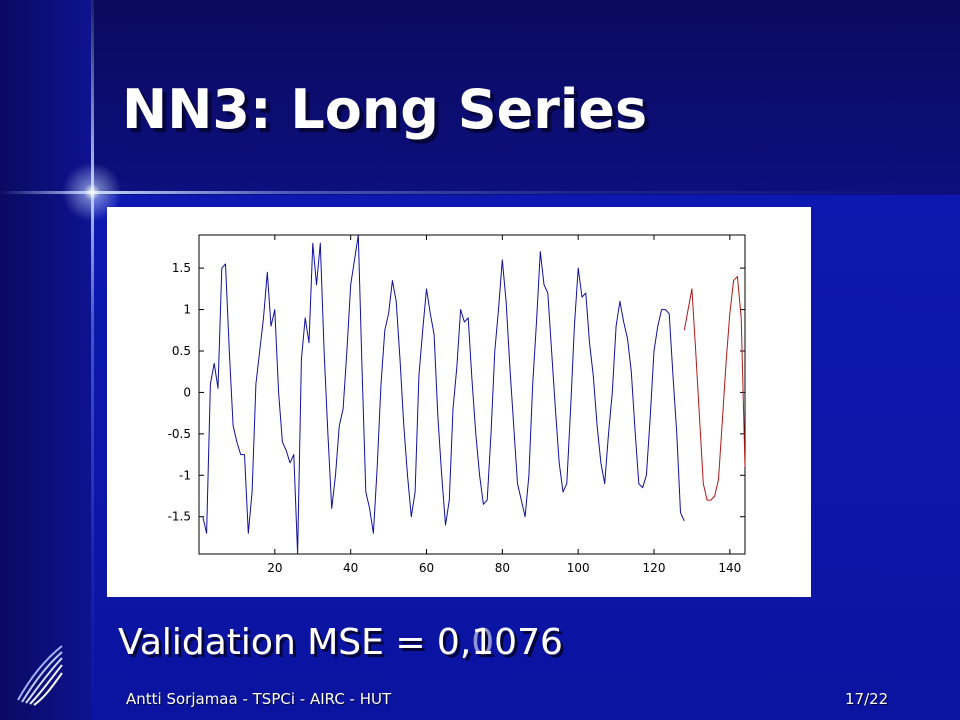  Describe the element at coordinates (40, 675) in the screenshot. I see `wing-logo-icon` at that location.